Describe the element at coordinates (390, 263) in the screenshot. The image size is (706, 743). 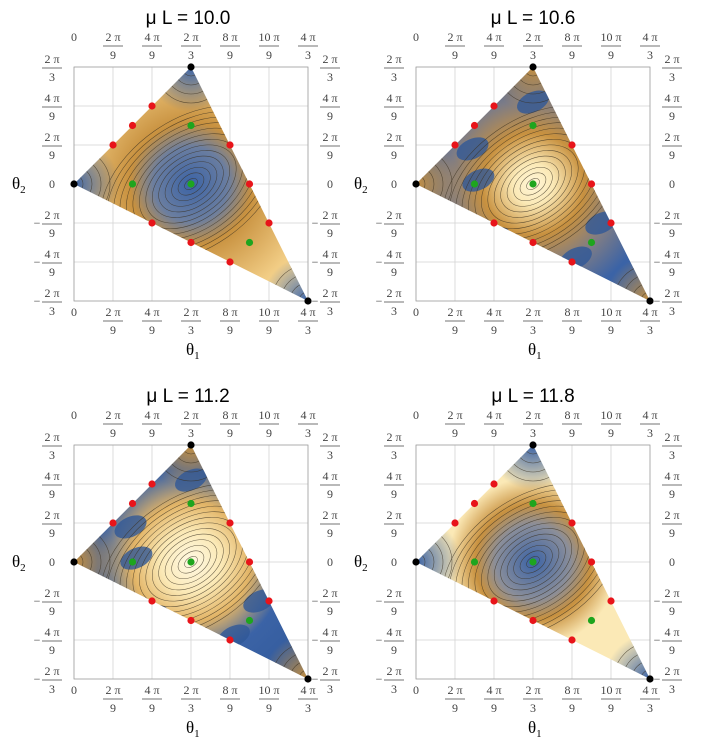
I see `y-tick-label-left: −4 π 9` at that location.